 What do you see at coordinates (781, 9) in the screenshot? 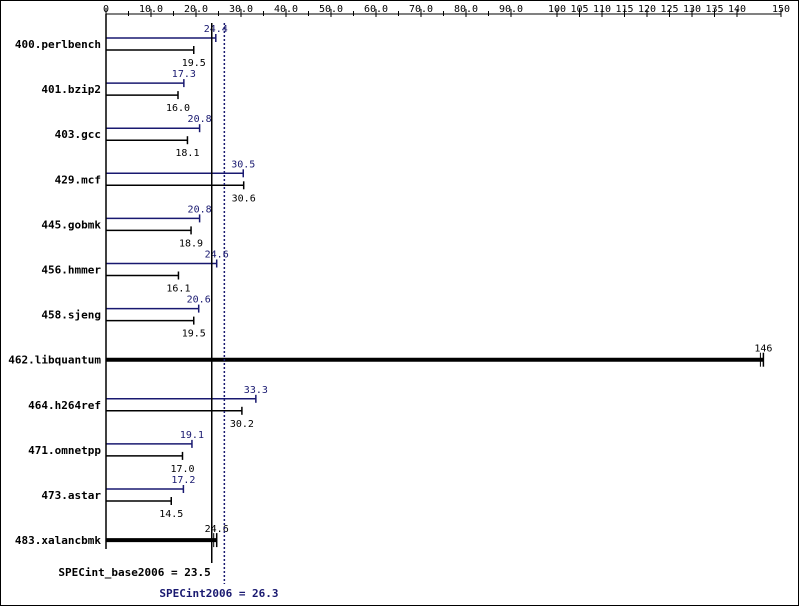
I see `x-tick-label: 150` at bounding box center [781, 9].